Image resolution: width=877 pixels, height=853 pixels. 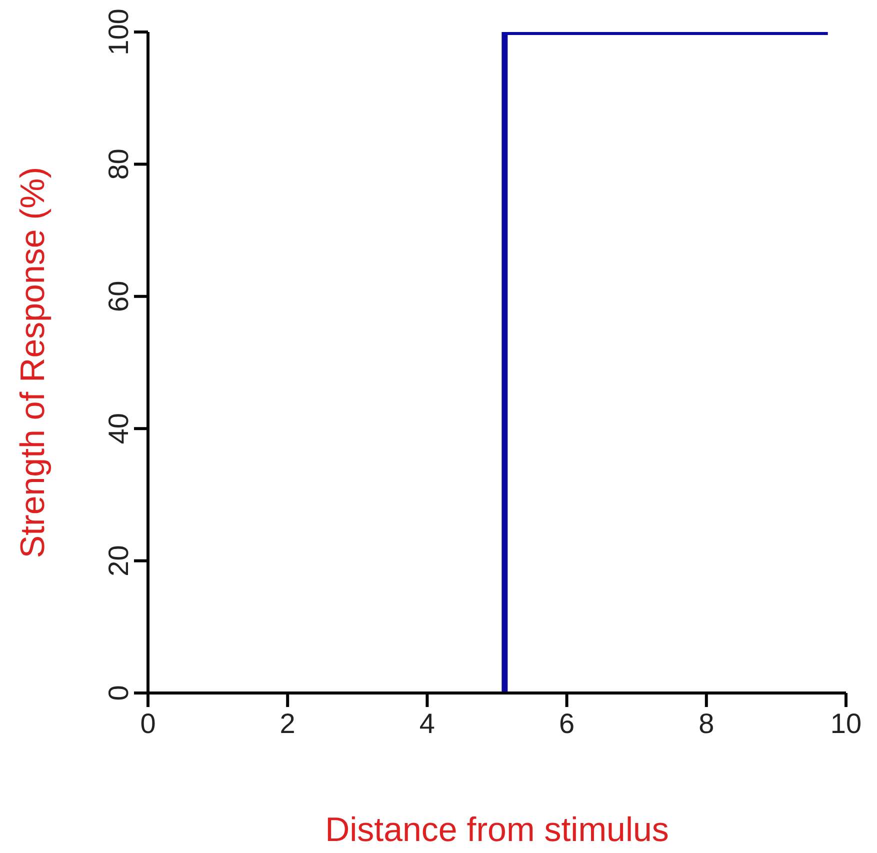 I want to click on x-tick-label: 8, so click(x=706, y=723).